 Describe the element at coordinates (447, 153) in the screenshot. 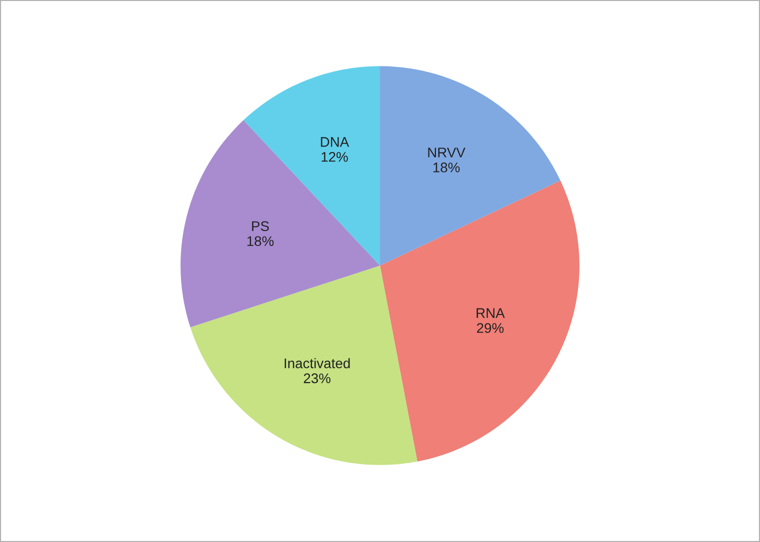

I see `slice-label: NRVV` at that location.